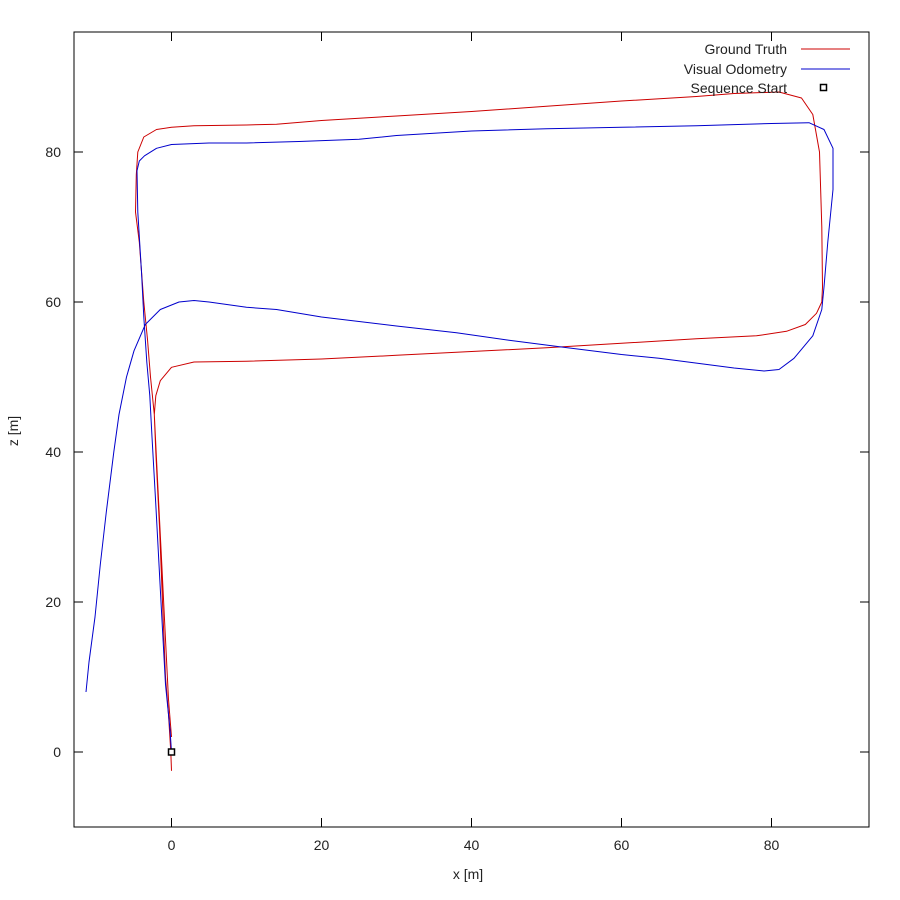 This screenshot has height=900, width=900. What do you see at coordinates (13, 431) in the screenshot?
I see `y-axis-label: z [m]` at bounding box center [13, 431].